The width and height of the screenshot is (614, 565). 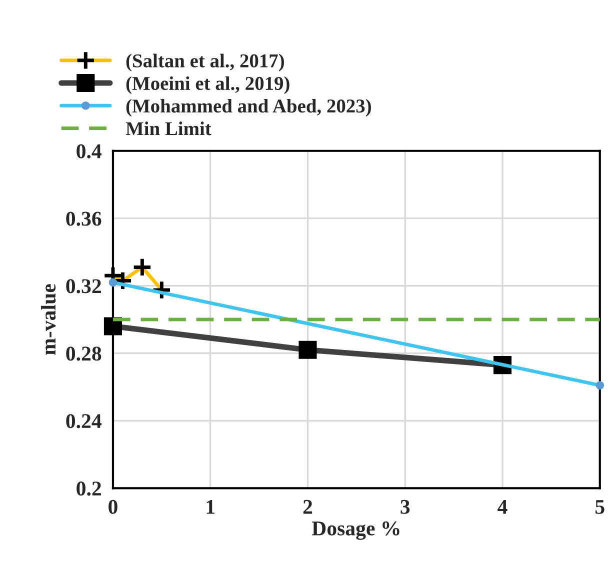 What do you see at coordinates (169, 129) in the screenshot?
I see `legend-label: Min Limit` at bounding box center [169, 129].